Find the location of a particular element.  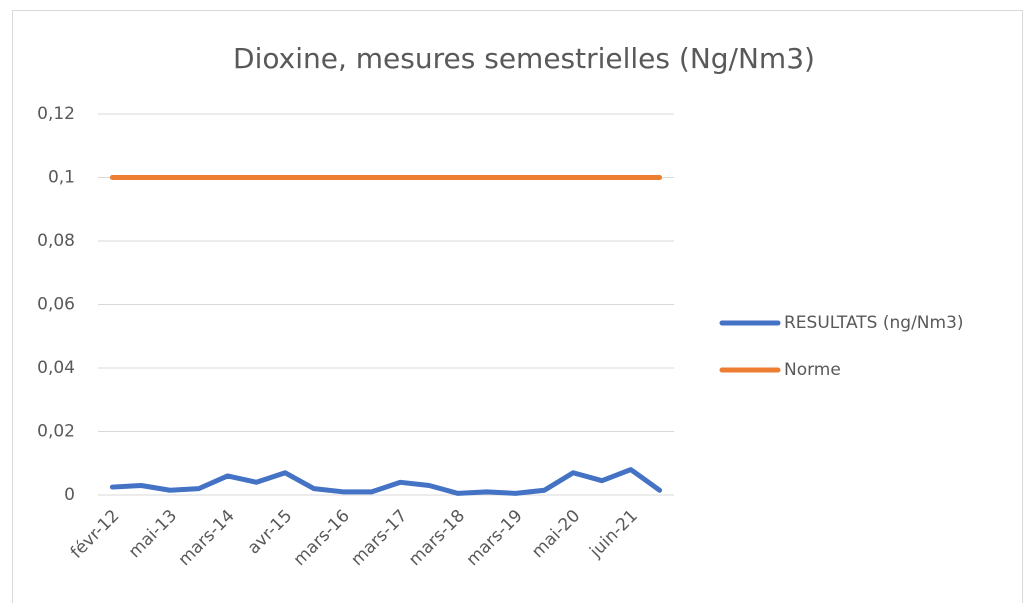

y-tick-label: 0,04 is located at coordinates (56, 368).